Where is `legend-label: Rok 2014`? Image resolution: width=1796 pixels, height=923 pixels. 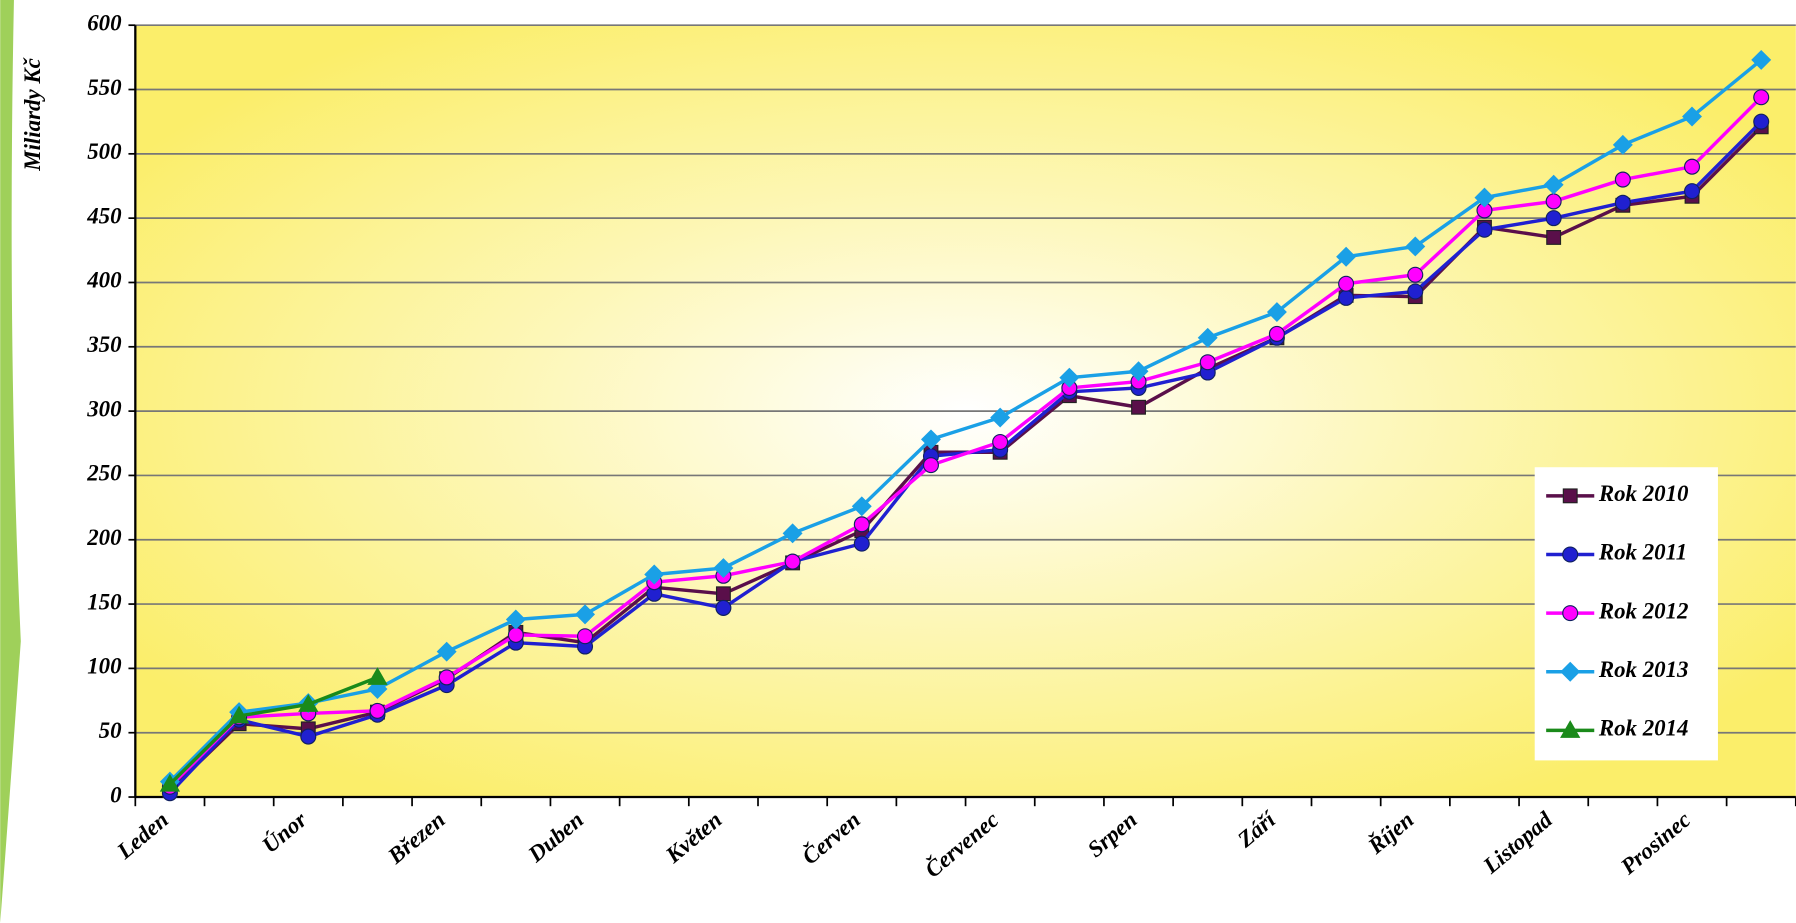
legend-label: Rok 2014 is located at coordinates (1643, 728).